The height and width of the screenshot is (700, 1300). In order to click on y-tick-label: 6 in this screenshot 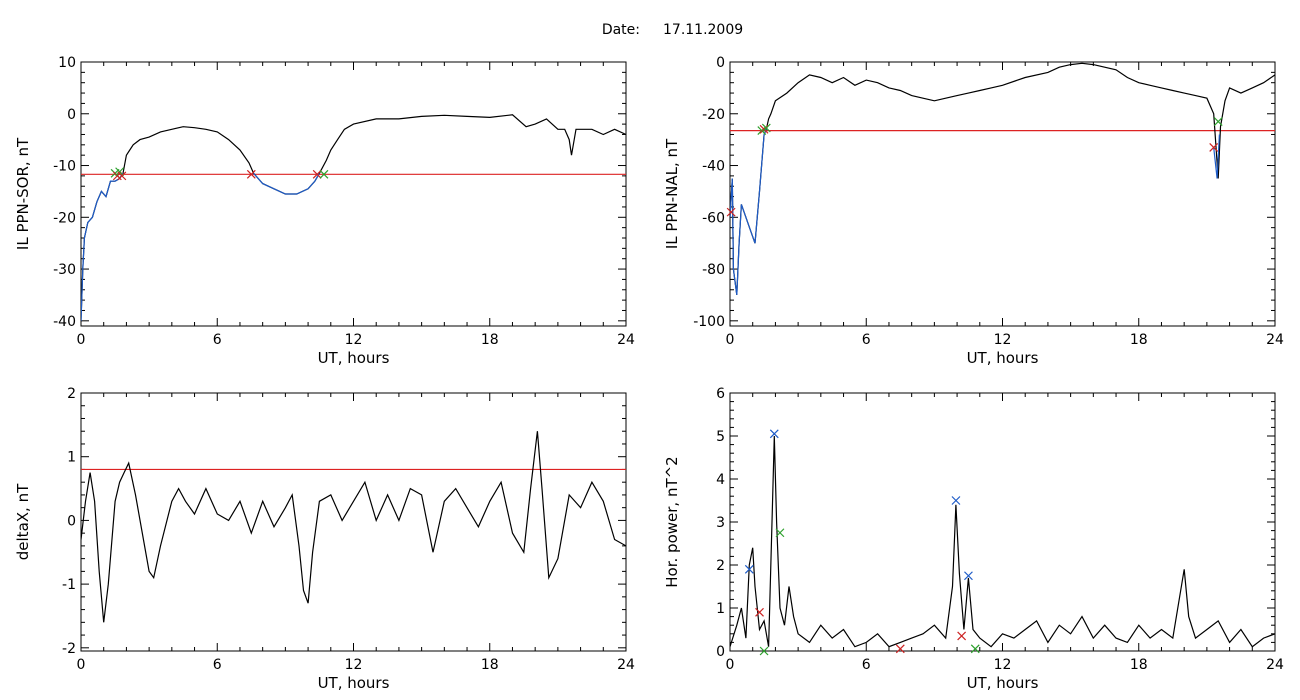, I will do `click(720, 394)`.